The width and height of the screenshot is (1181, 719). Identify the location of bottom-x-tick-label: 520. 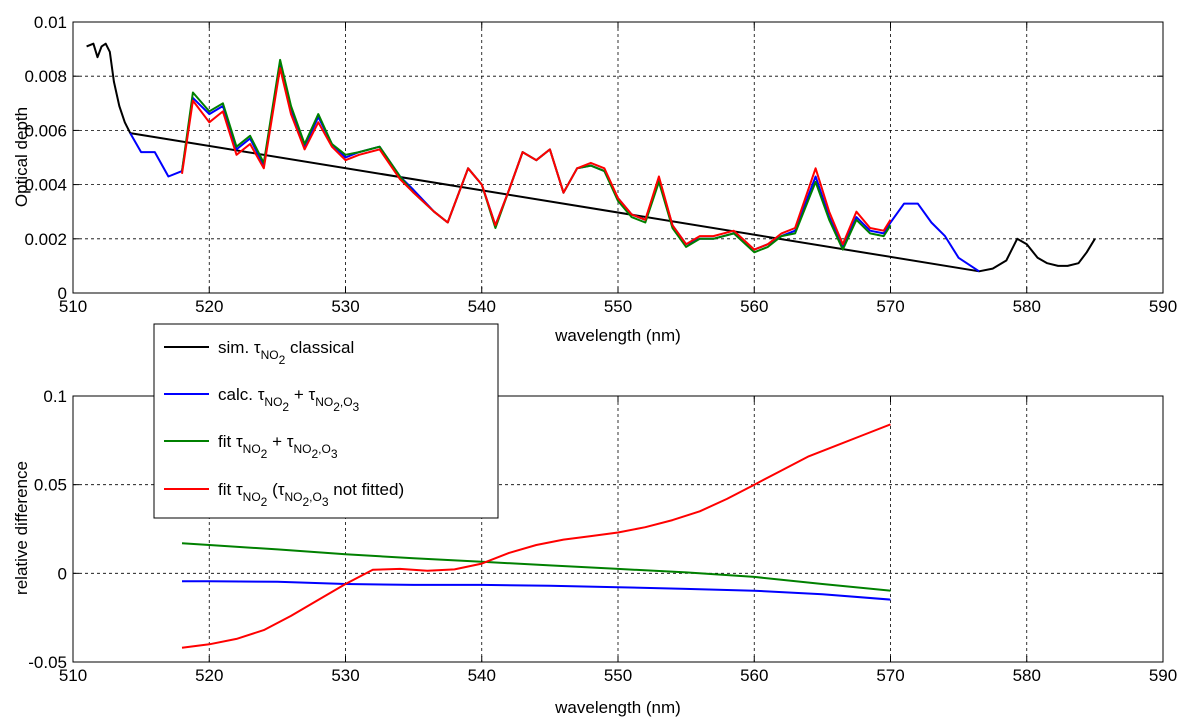
(209, 675).